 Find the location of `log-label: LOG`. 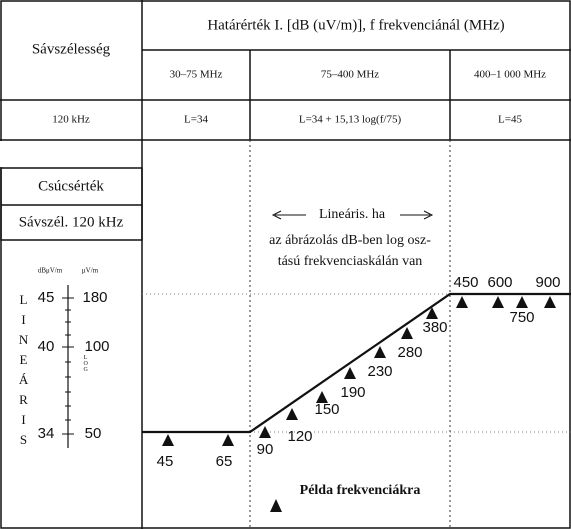

log-label: LOG is located at coordinates (86, 364).